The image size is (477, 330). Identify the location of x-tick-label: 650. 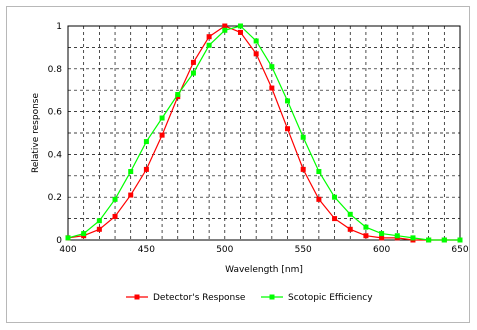
(459, 250).